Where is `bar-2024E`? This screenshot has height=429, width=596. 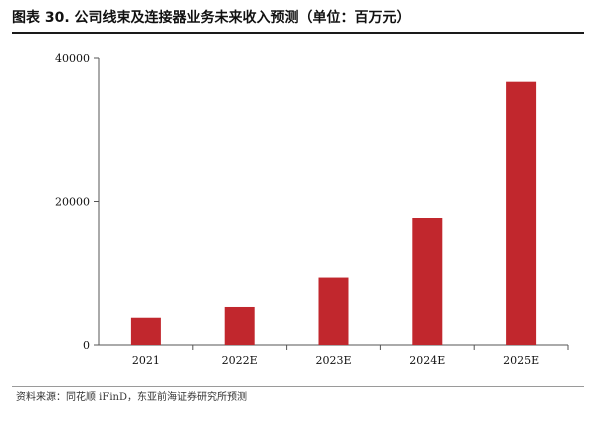
bar-2024E is located at coordinates (427, 281).